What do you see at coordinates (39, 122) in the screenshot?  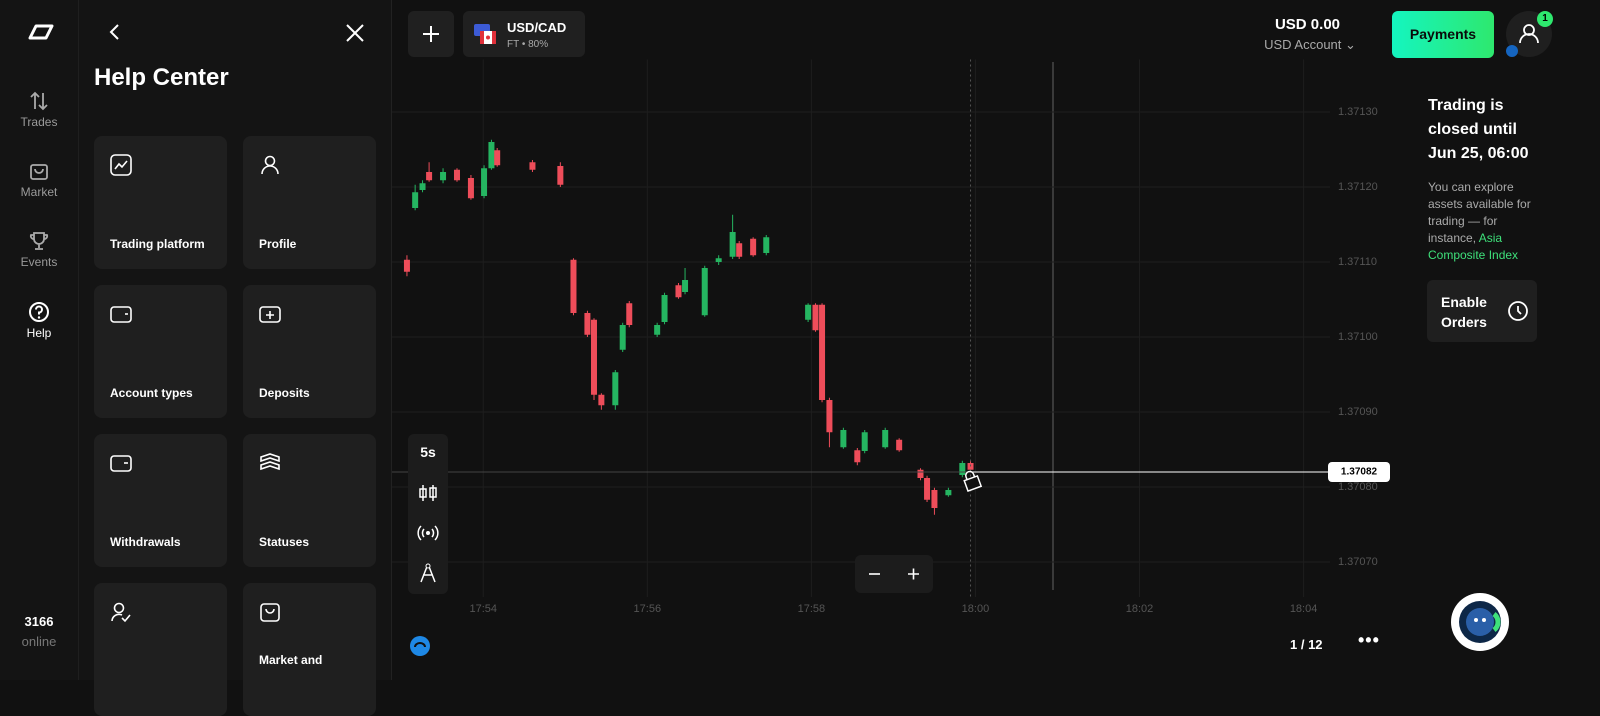 I see `nav-label: Trades` at bounding box center [39, 122].